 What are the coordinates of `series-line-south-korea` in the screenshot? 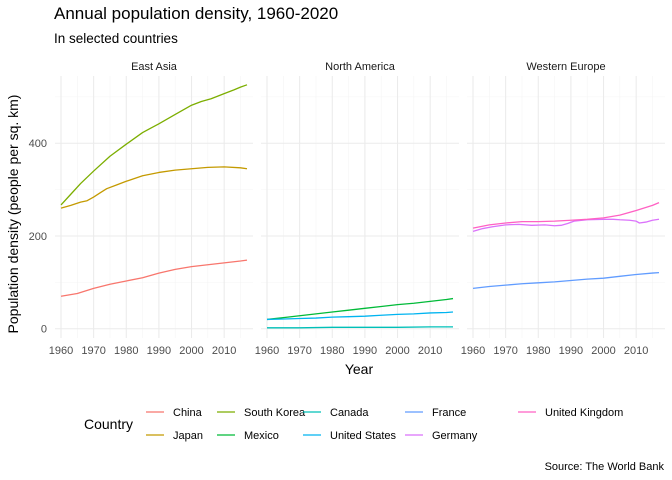 It's located at (154, 145).